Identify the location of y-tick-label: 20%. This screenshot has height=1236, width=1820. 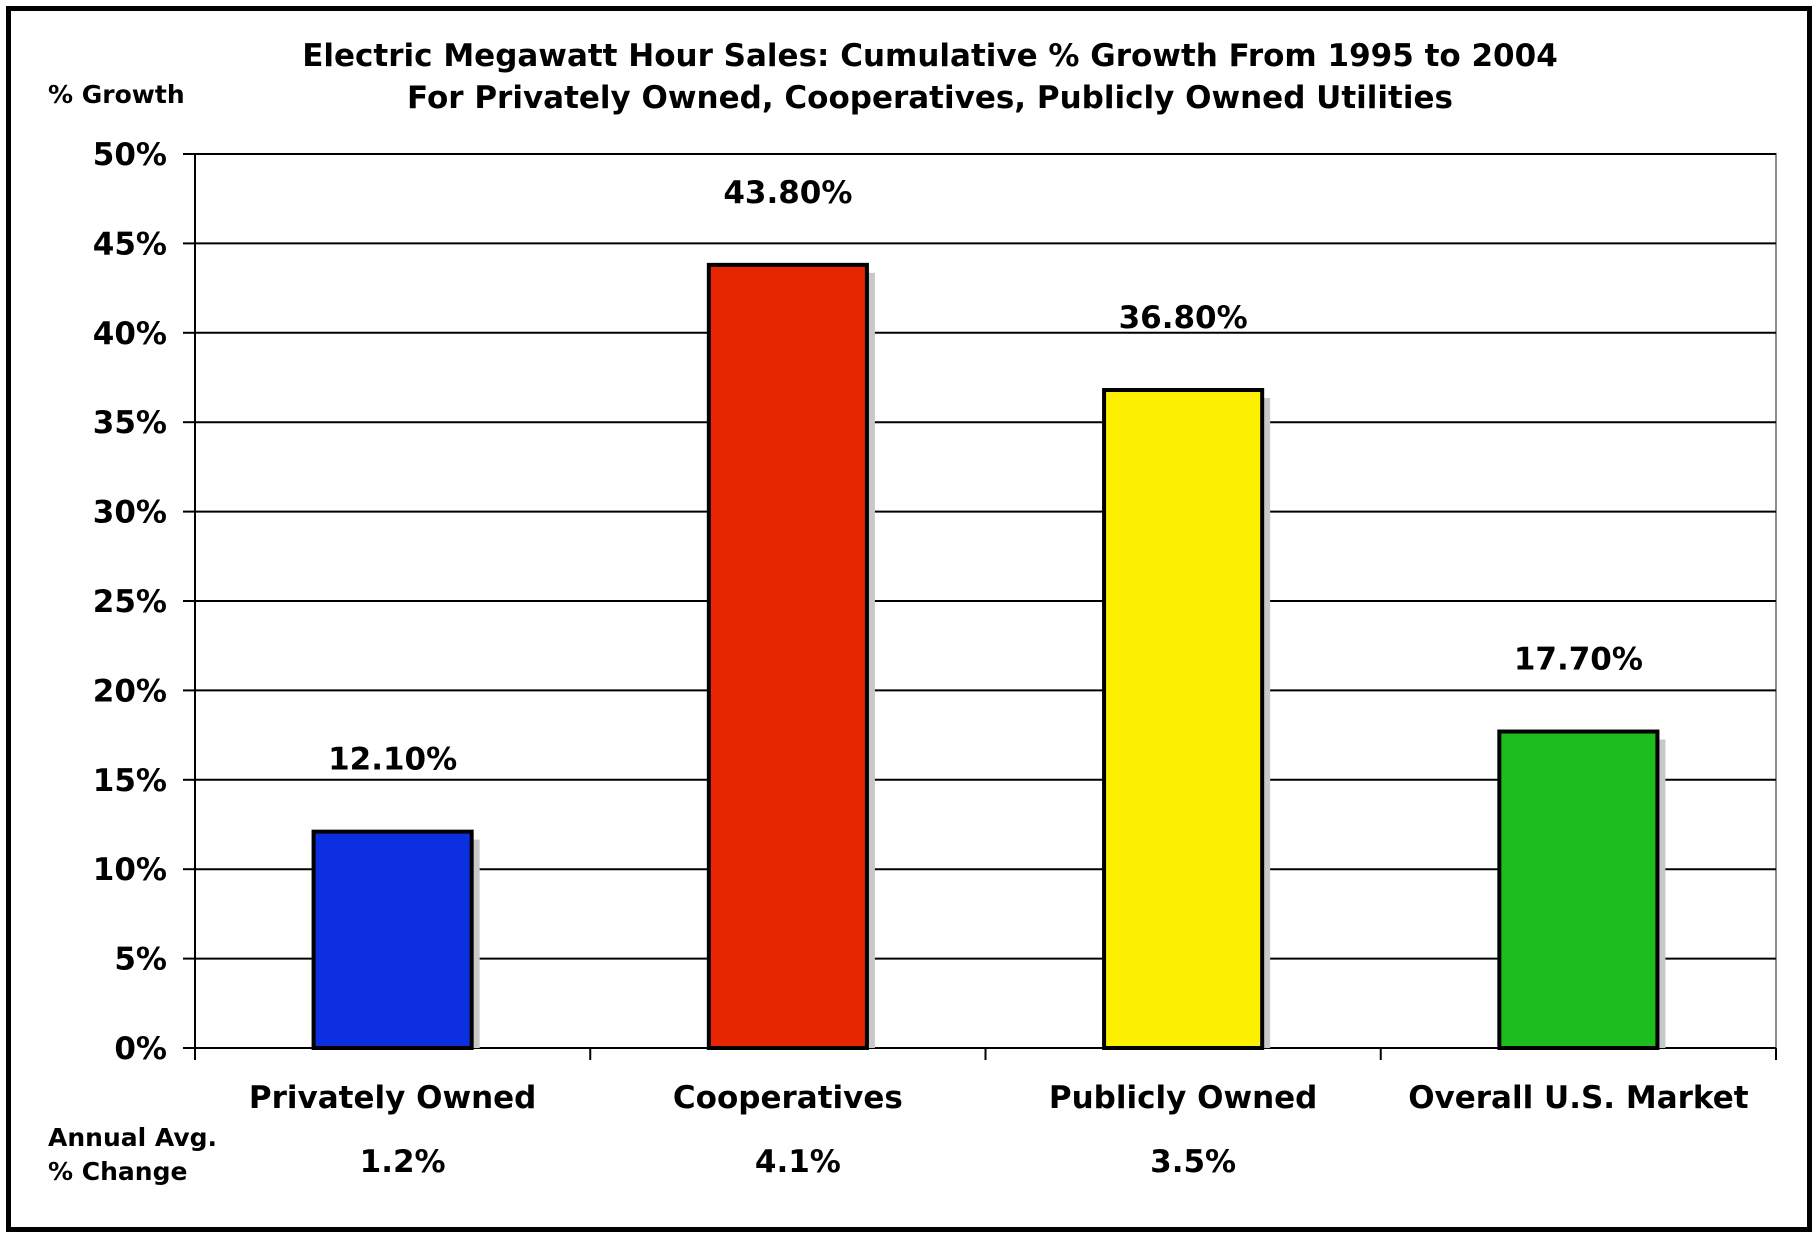
(130, 691).